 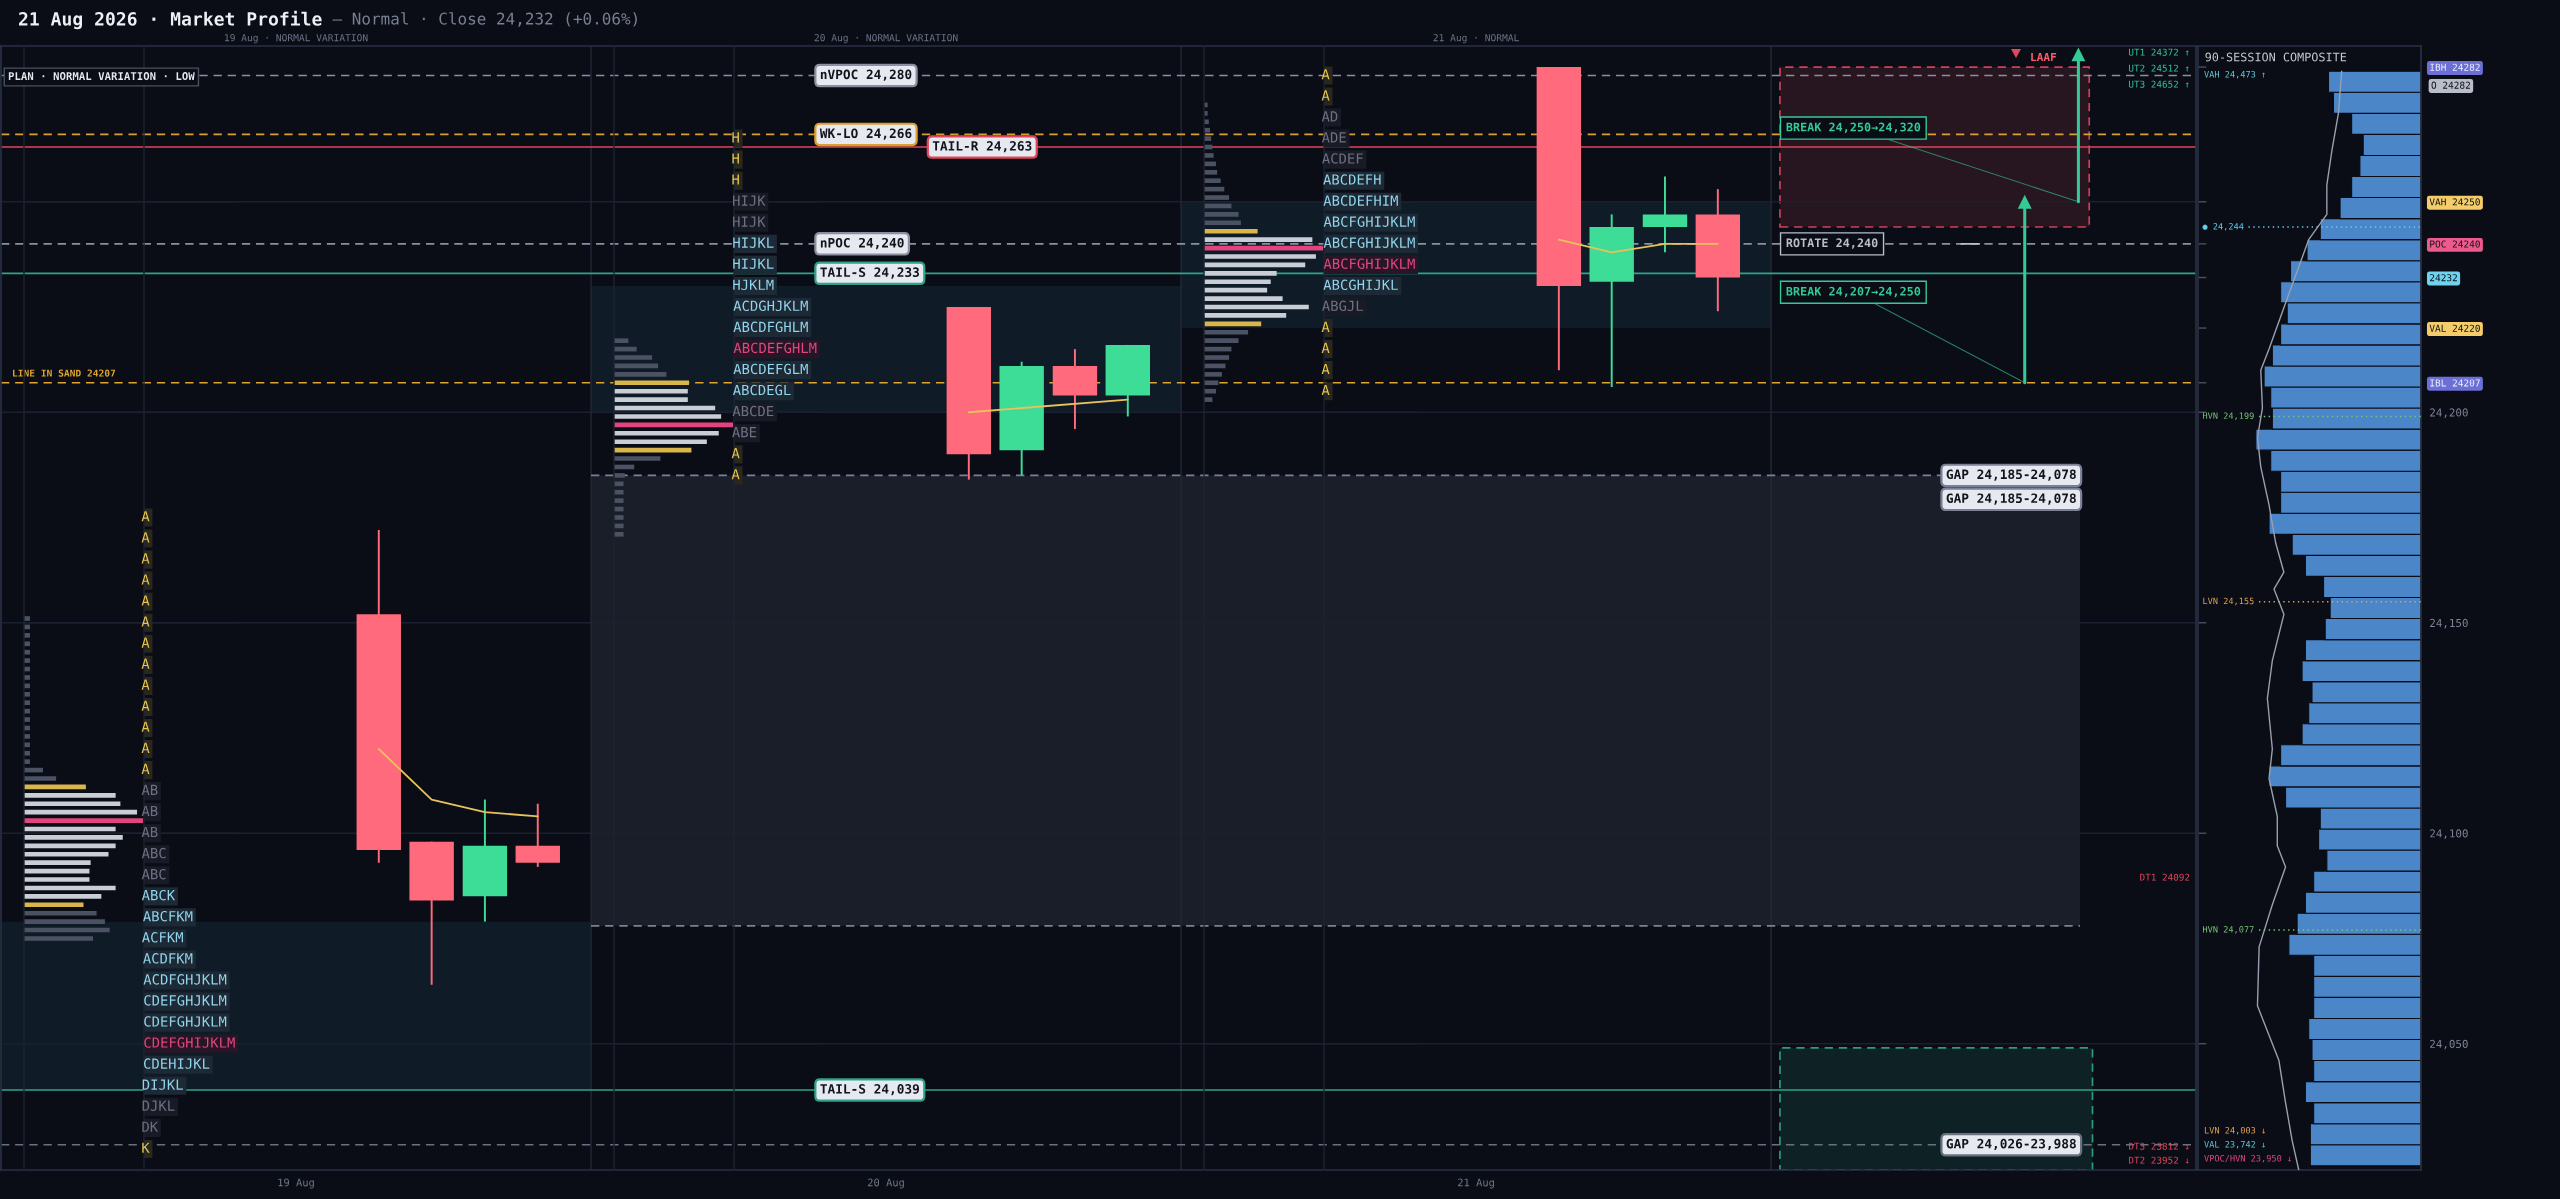 I want to click on annotation: PLAN · NORMAL VARIATION · LOW, so click(x=101, y=76).